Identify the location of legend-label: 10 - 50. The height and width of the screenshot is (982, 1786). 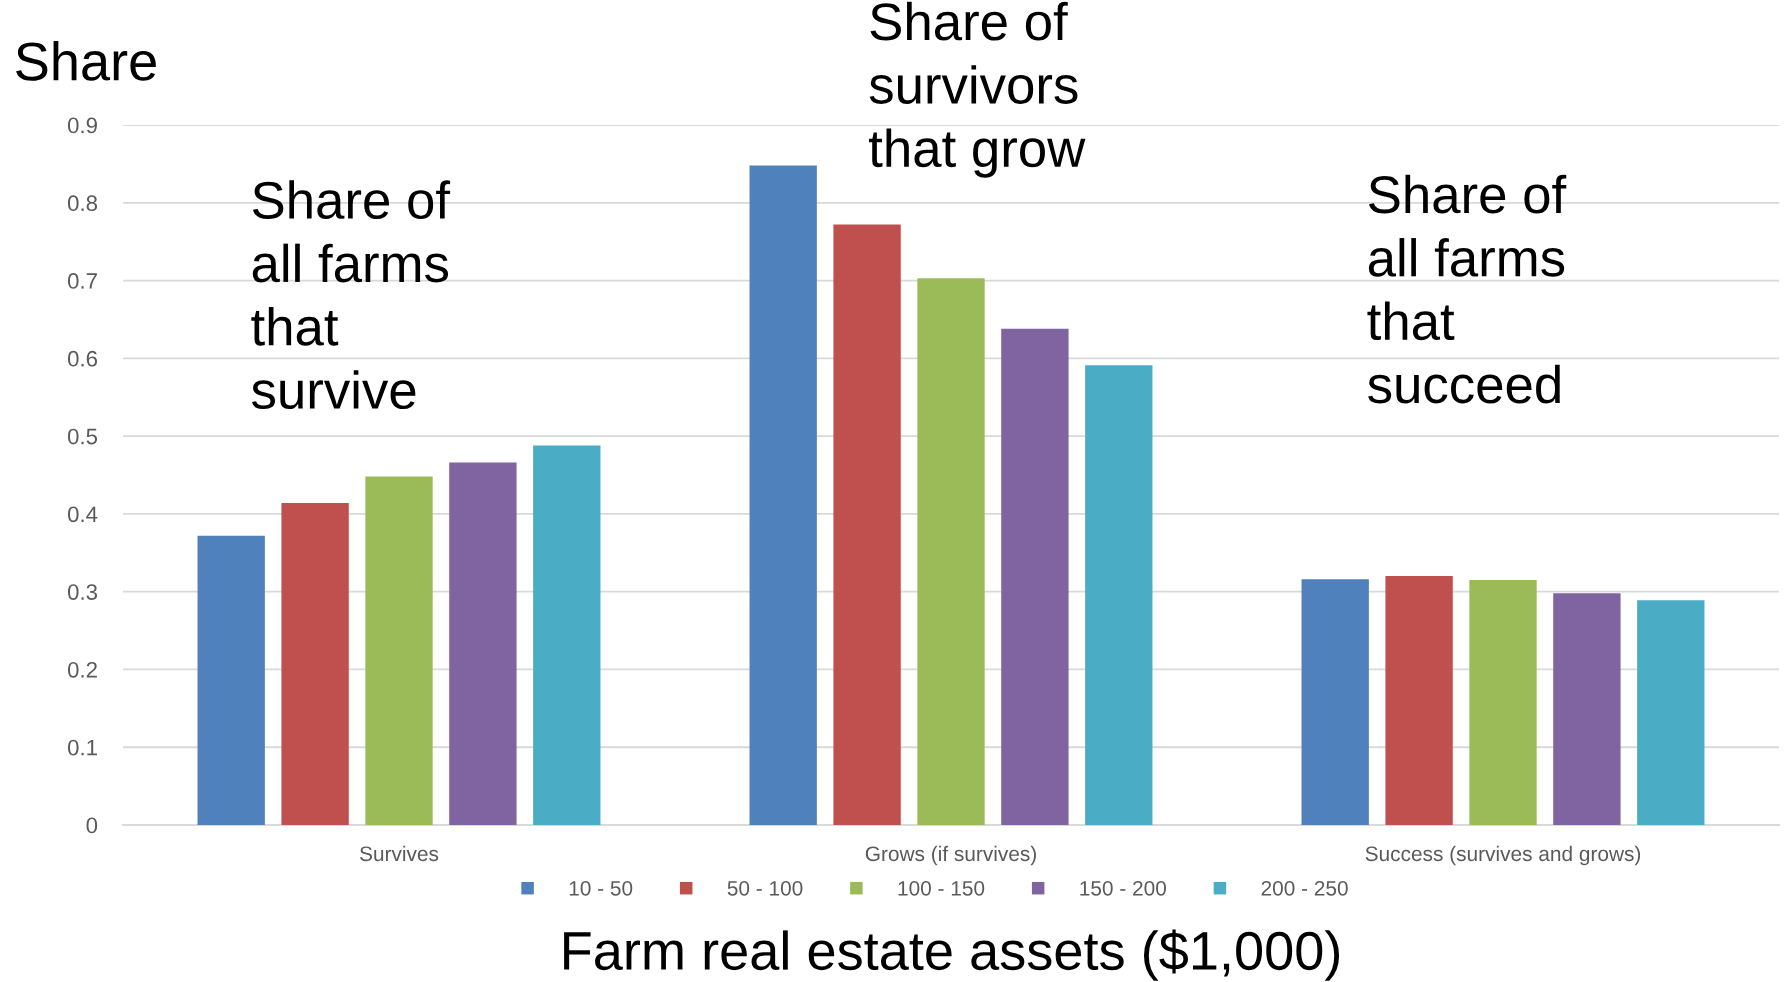
(601, 888).